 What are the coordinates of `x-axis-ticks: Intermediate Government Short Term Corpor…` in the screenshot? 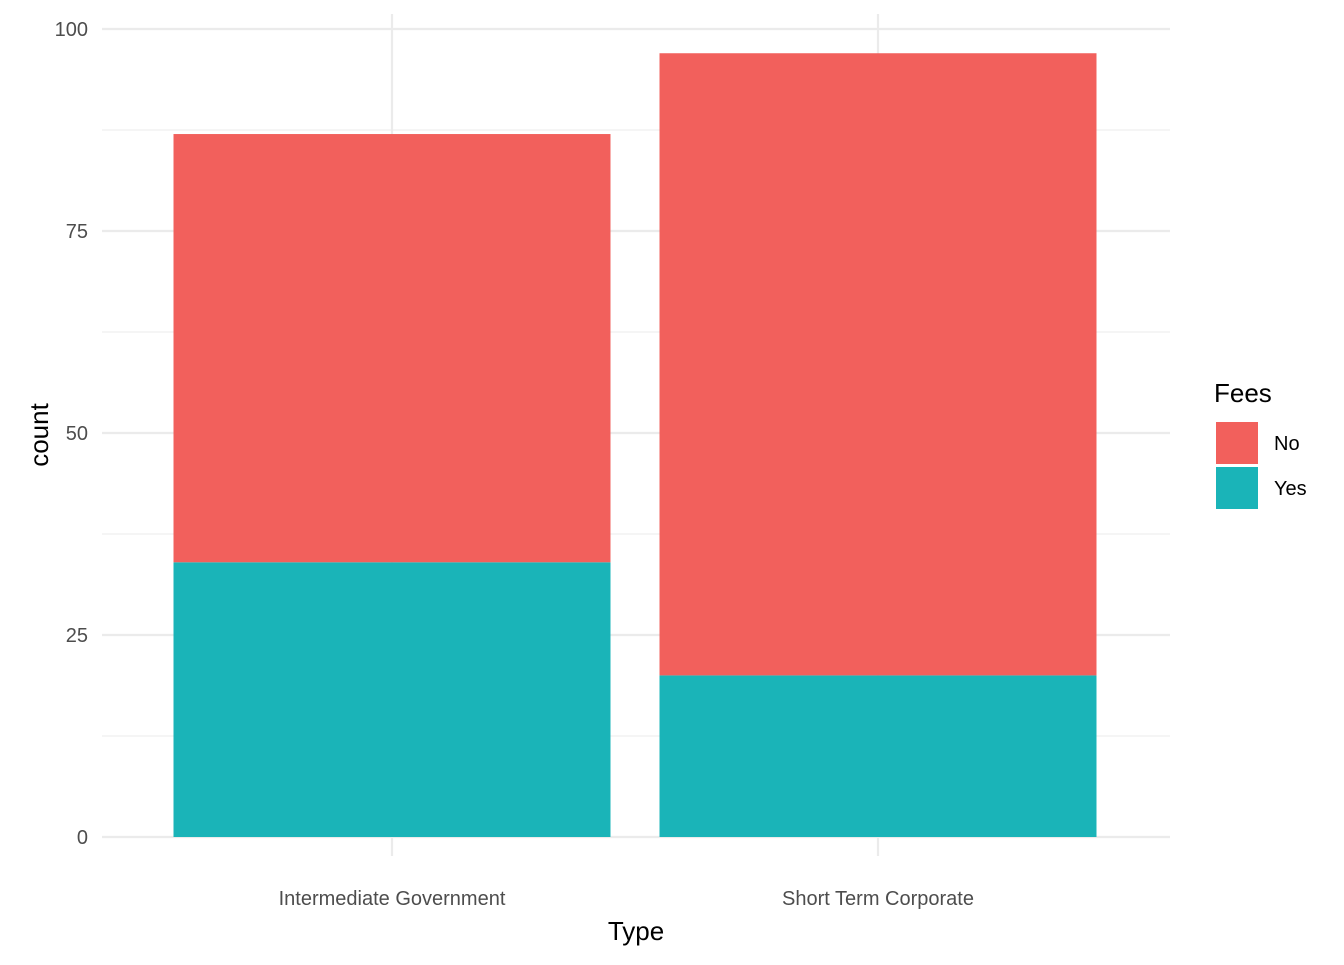 It's located at (626, 899).